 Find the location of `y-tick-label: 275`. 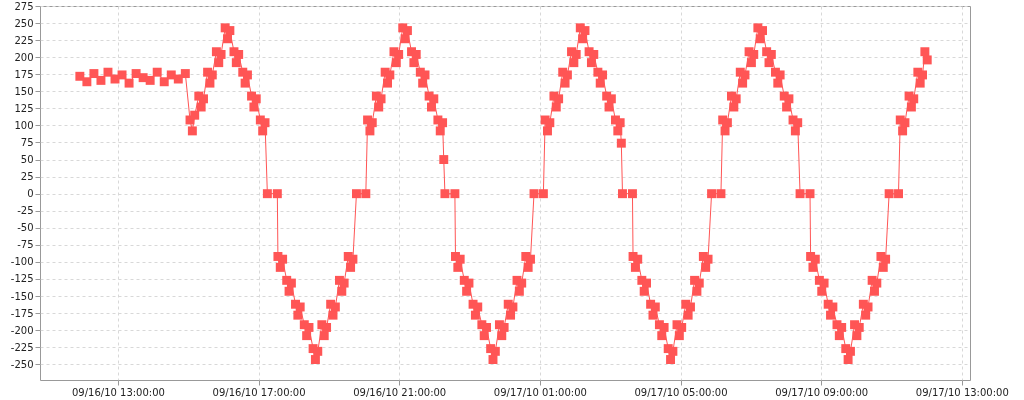

y-tick-label: 275 is located at coordinates (24, 6).